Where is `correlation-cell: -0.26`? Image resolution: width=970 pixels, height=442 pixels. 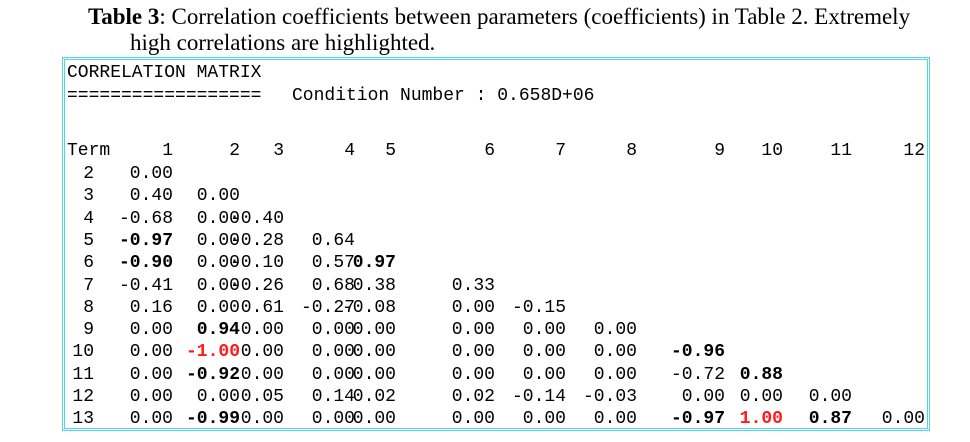
correlation-cell: -0.26 is located at coordinates (256, 285).